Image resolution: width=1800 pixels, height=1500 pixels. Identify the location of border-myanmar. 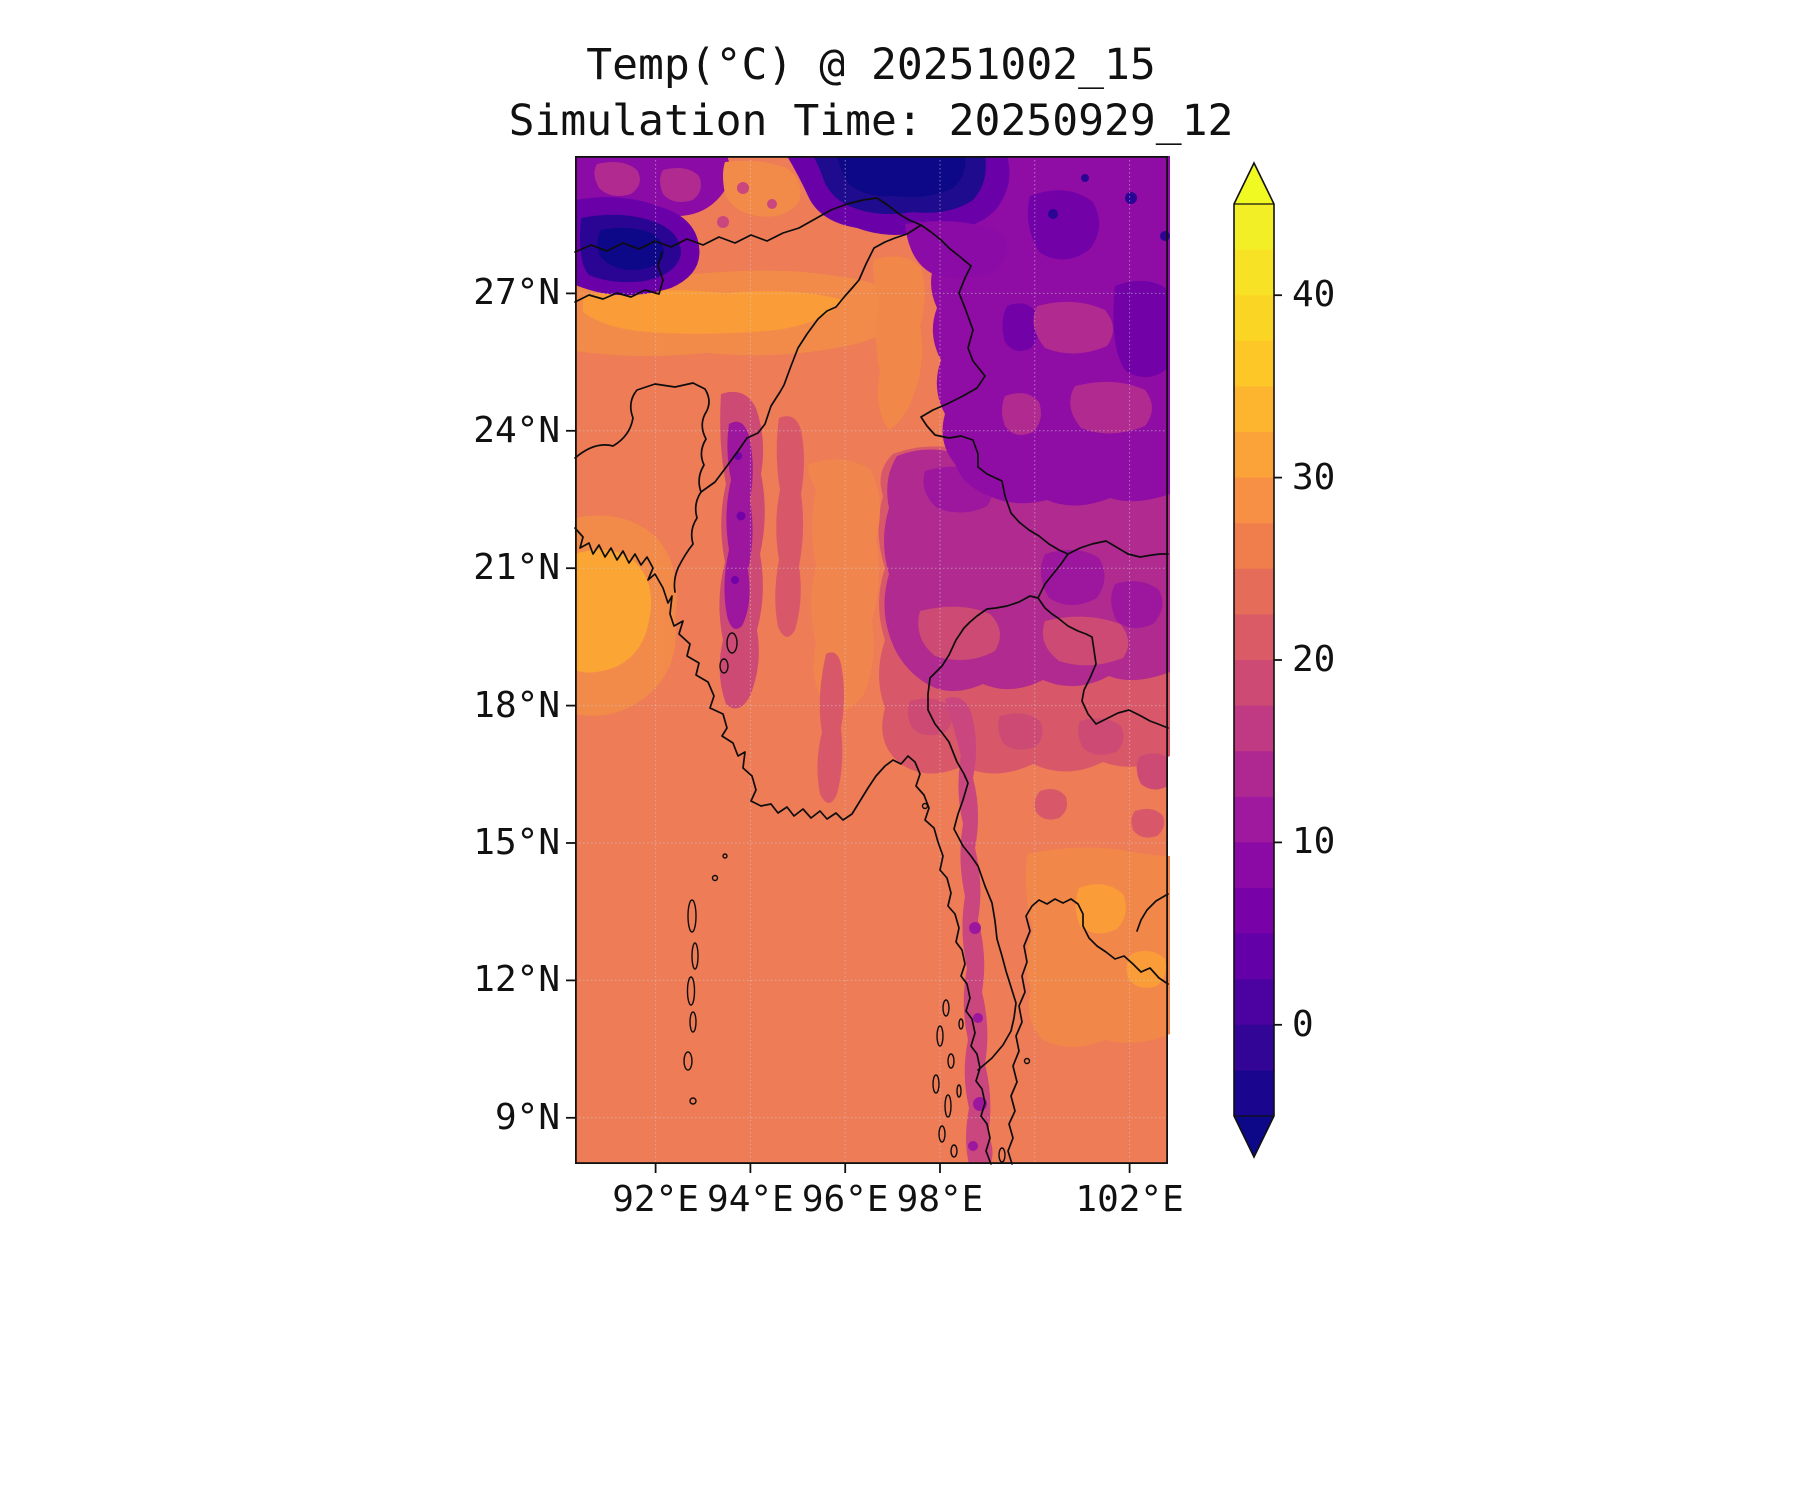
(884, 647).